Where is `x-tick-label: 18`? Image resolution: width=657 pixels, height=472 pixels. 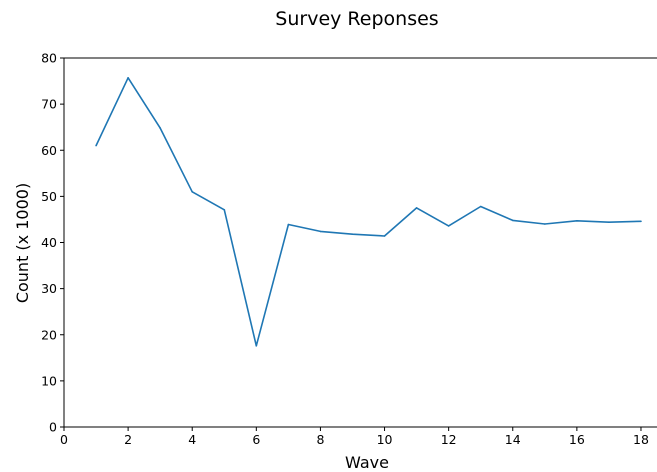
x-tick-label: 18 is located at coordinates (641, 439).